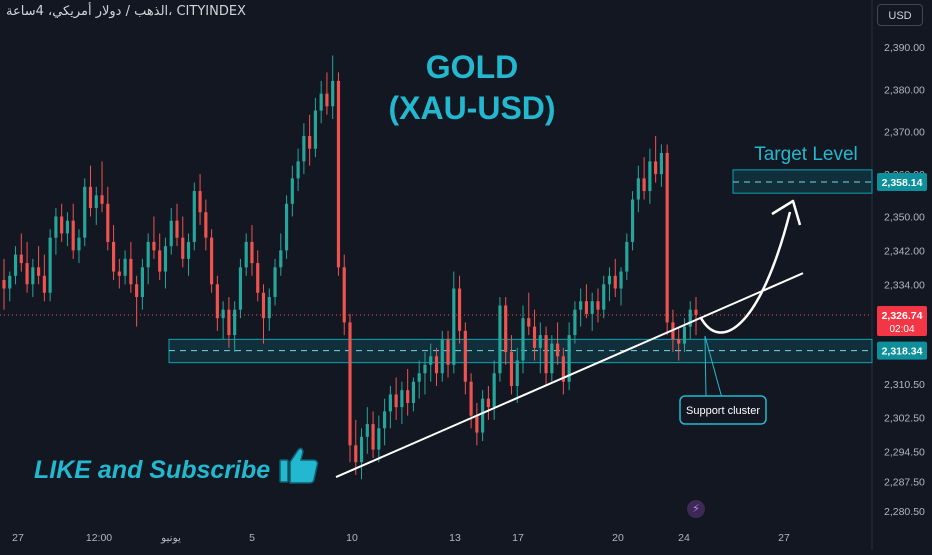 This screenshot has width=932, height=555. I want to click on x-tick-label: 5, so click(252, 538).